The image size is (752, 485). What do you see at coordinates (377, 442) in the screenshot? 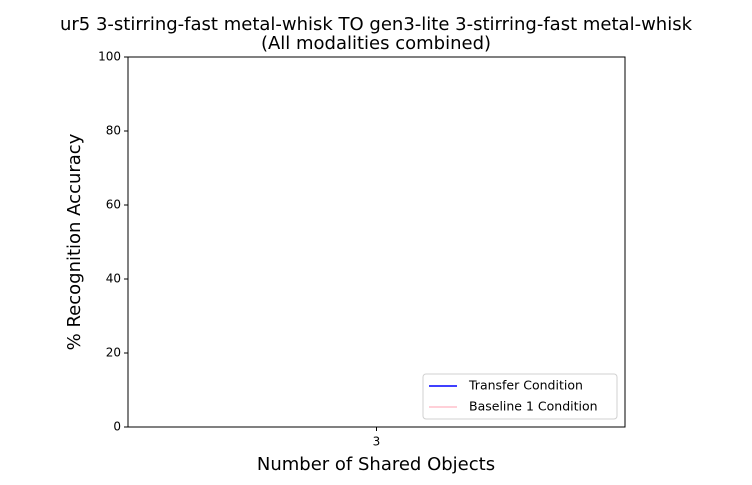
I see `x-tick-label: 3` at bounding box center [377, 442].